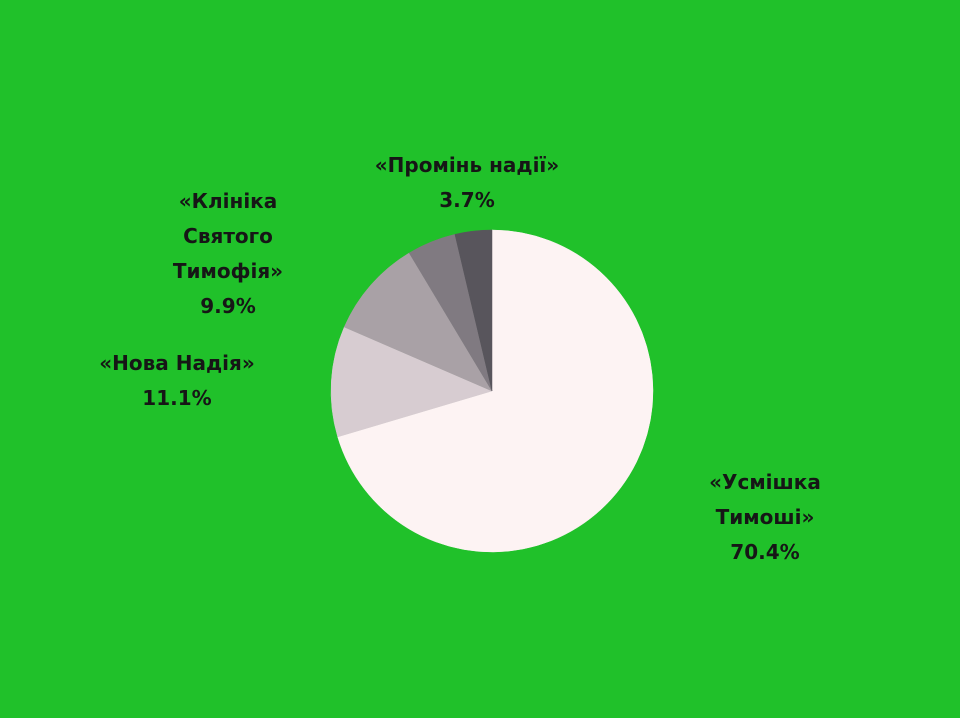  I want to click on label-nova-nadiya-line-1: «Нова Надія», so click(177, 363).